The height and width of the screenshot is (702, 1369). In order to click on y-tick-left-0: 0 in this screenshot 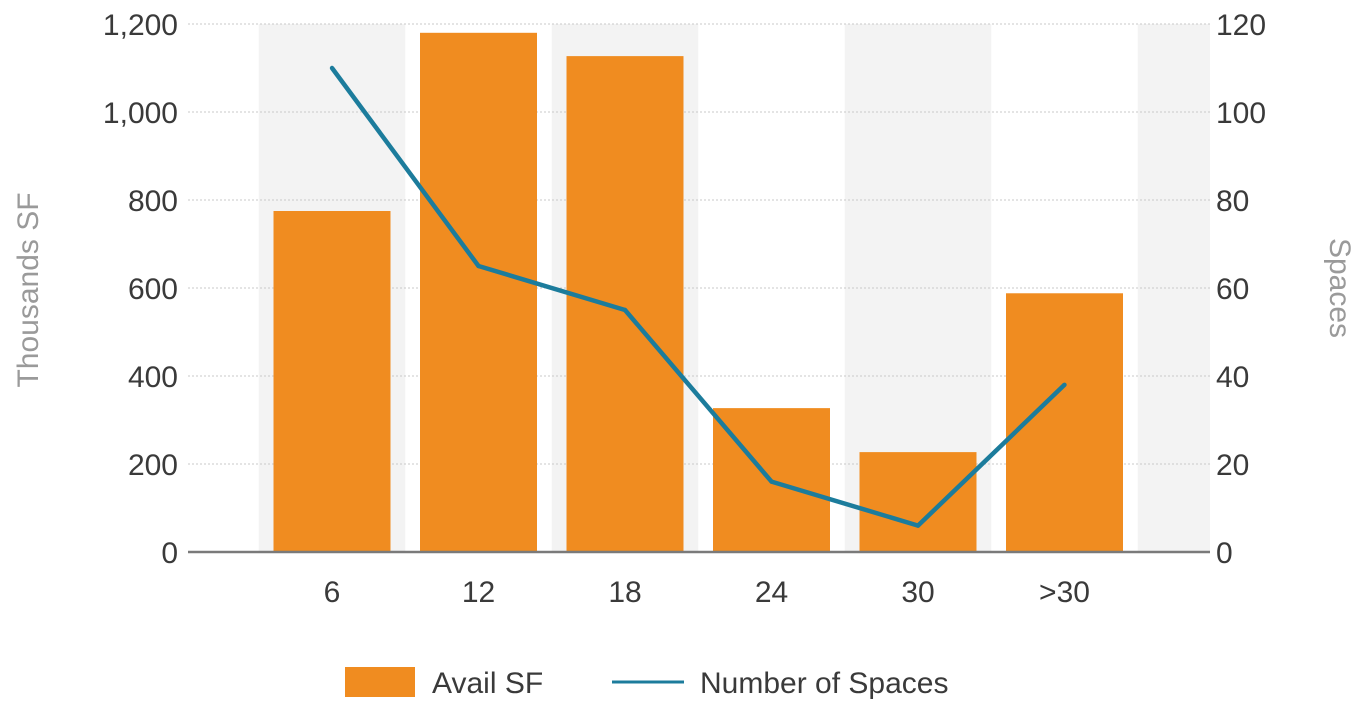, I will do `click(169, 553)`.